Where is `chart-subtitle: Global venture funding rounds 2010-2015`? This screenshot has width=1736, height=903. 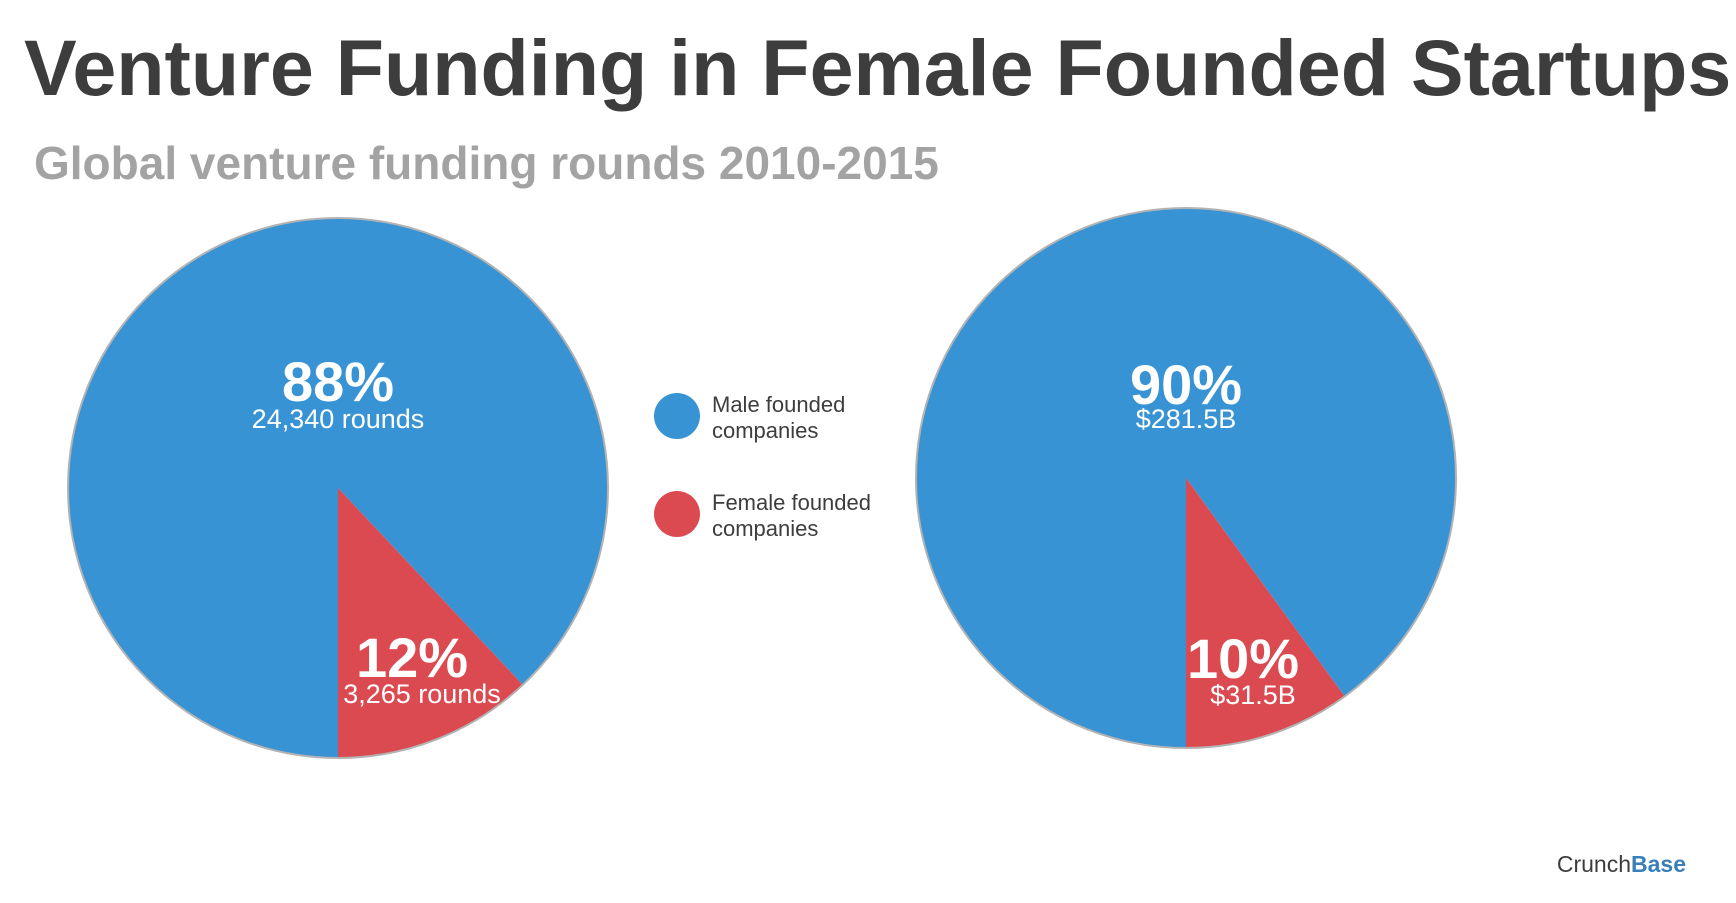 chart-subtitle: Global venture funding rounds 2010-2015 is located at coordinates (486, 163).